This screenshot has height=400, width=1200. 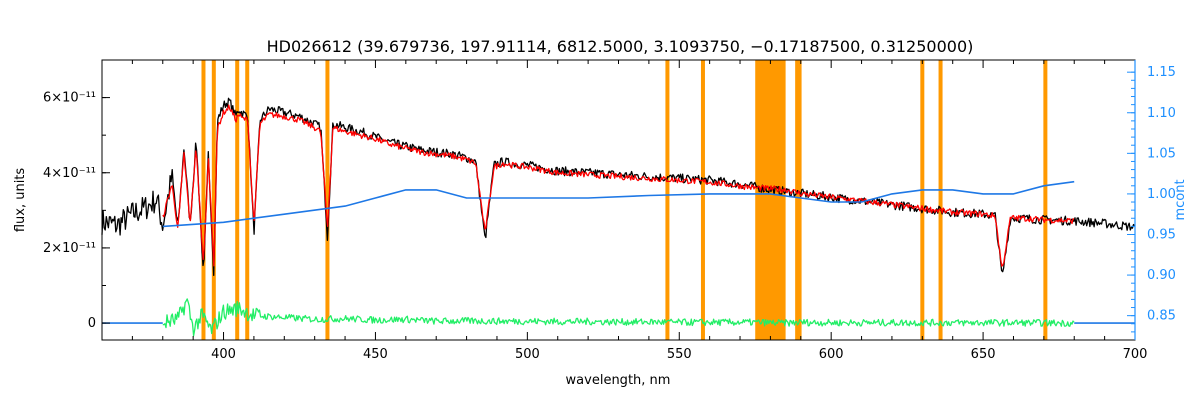 What do you see at coordinates (1161, 275) in the screenshot?
I see `y2-tick-label-1: 0.90` at bounding box center [1161, 275].